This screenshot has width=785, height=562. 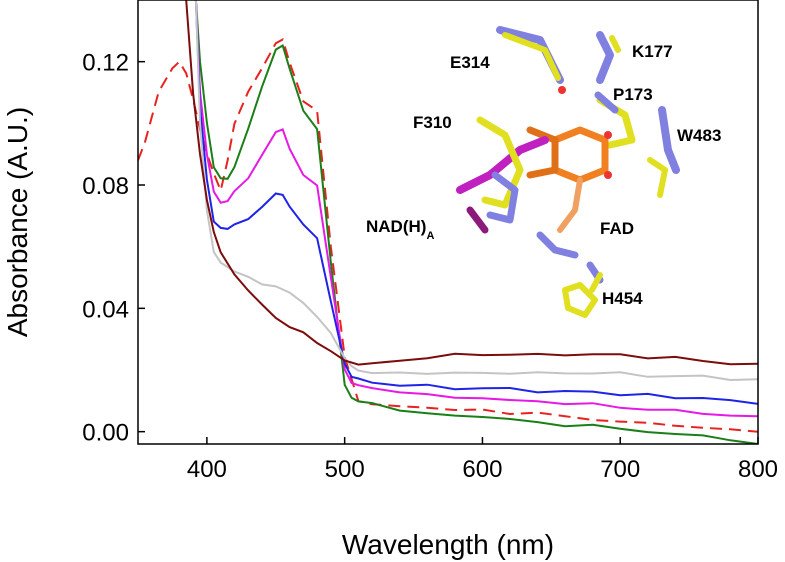 I want to click on label-p173: P173, so click(x=633, y=94).